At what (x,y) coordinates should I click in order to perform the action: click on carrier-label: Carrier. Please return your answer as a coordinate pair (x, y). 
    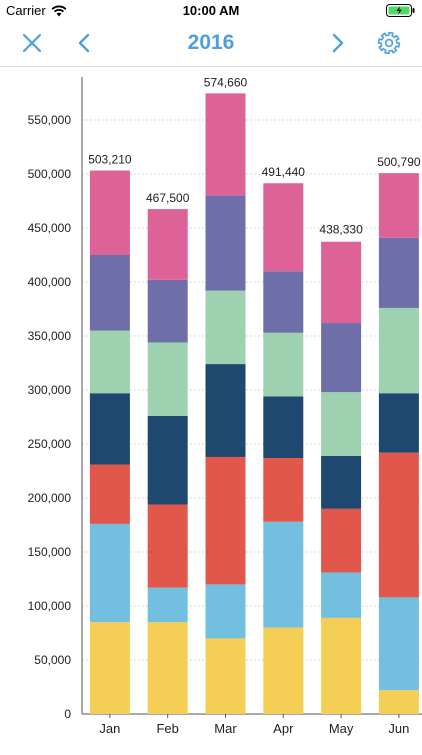
    Looking at the image, I should click on (26, 10).